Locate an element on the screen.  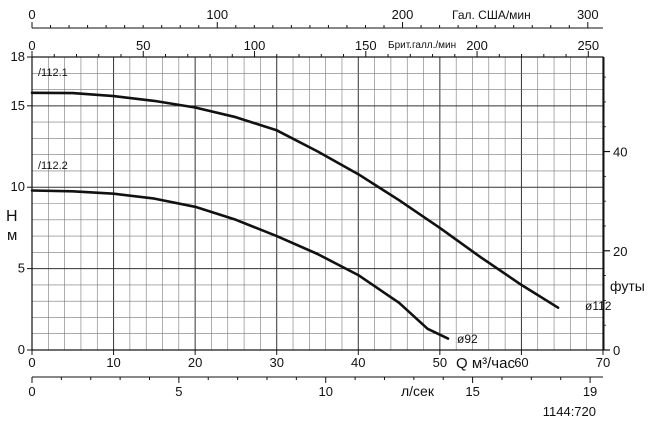
y-axis-tick-label: 15 is located at coordinates (18, 105).